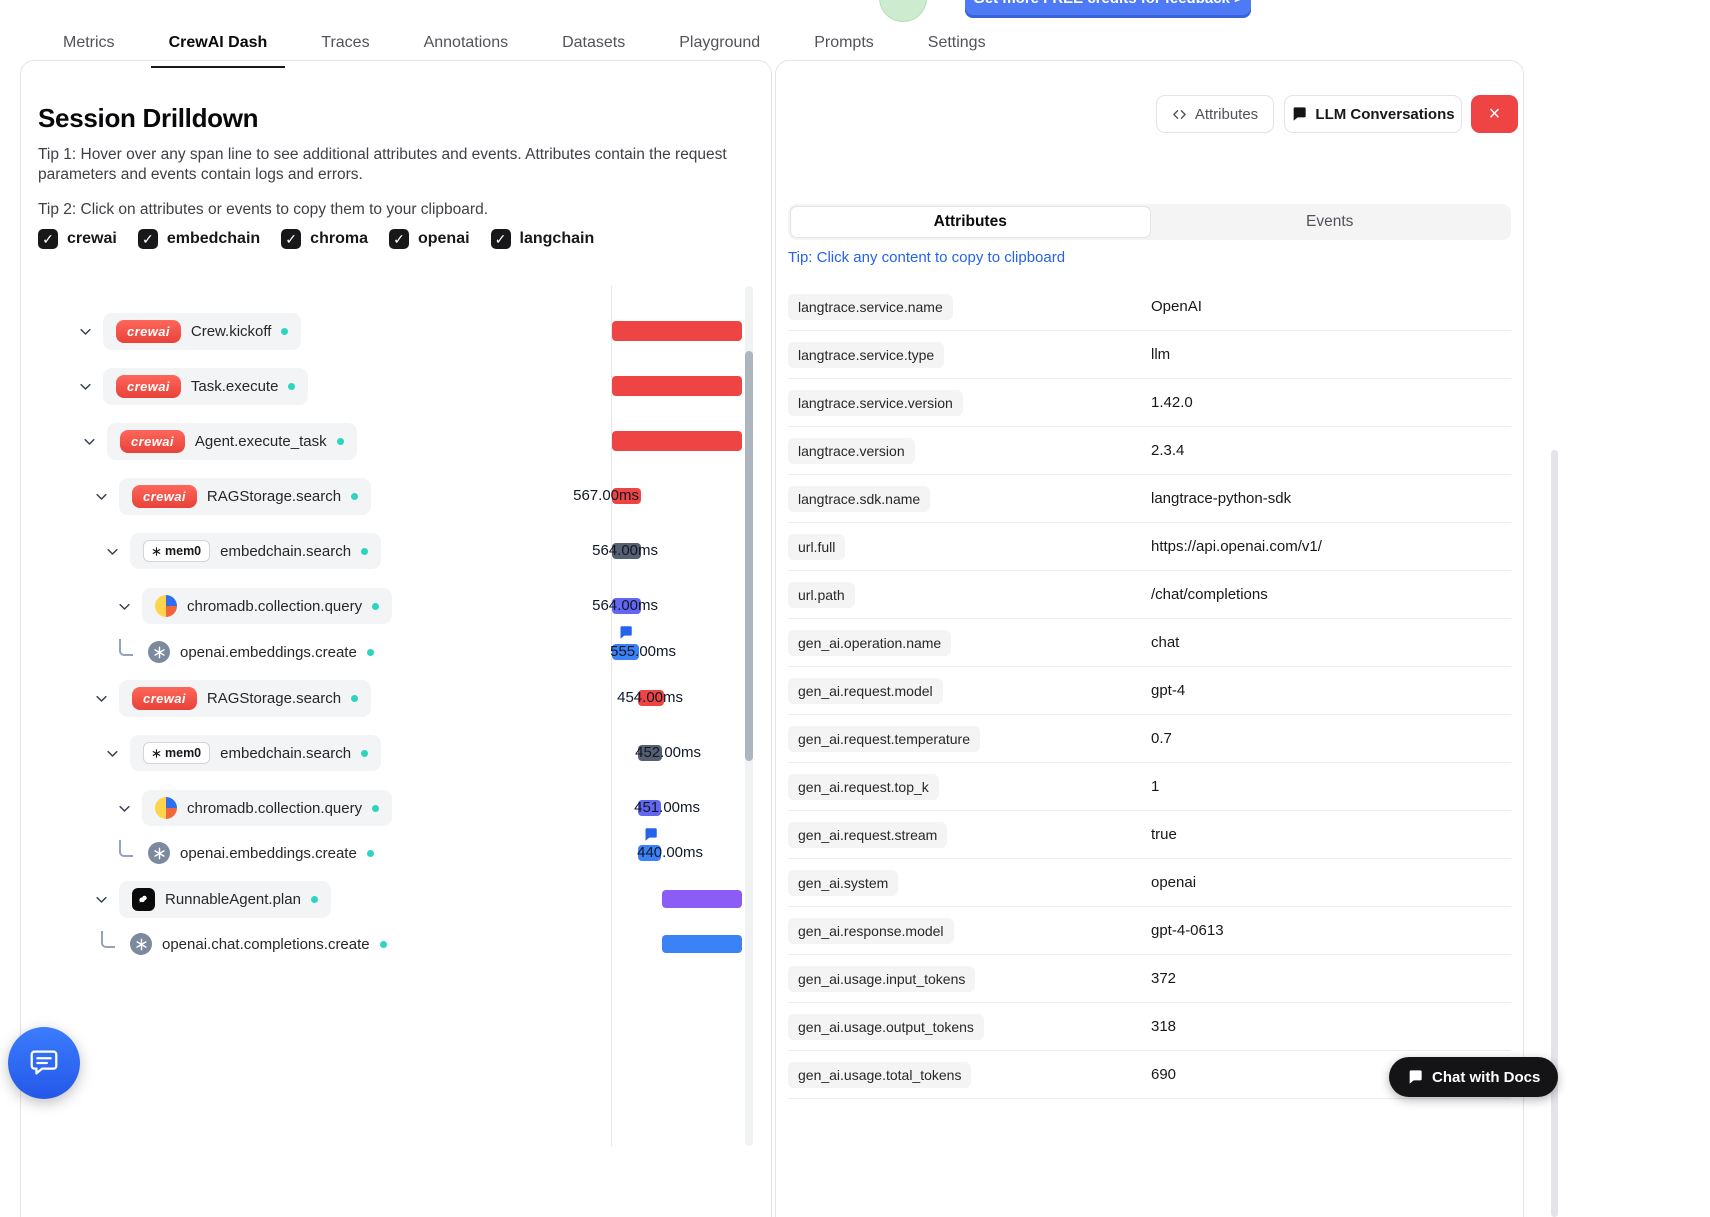 The width and height of the screenshot is (1710, 1217). I want to click on close-button: ×, so click(1494, 114).